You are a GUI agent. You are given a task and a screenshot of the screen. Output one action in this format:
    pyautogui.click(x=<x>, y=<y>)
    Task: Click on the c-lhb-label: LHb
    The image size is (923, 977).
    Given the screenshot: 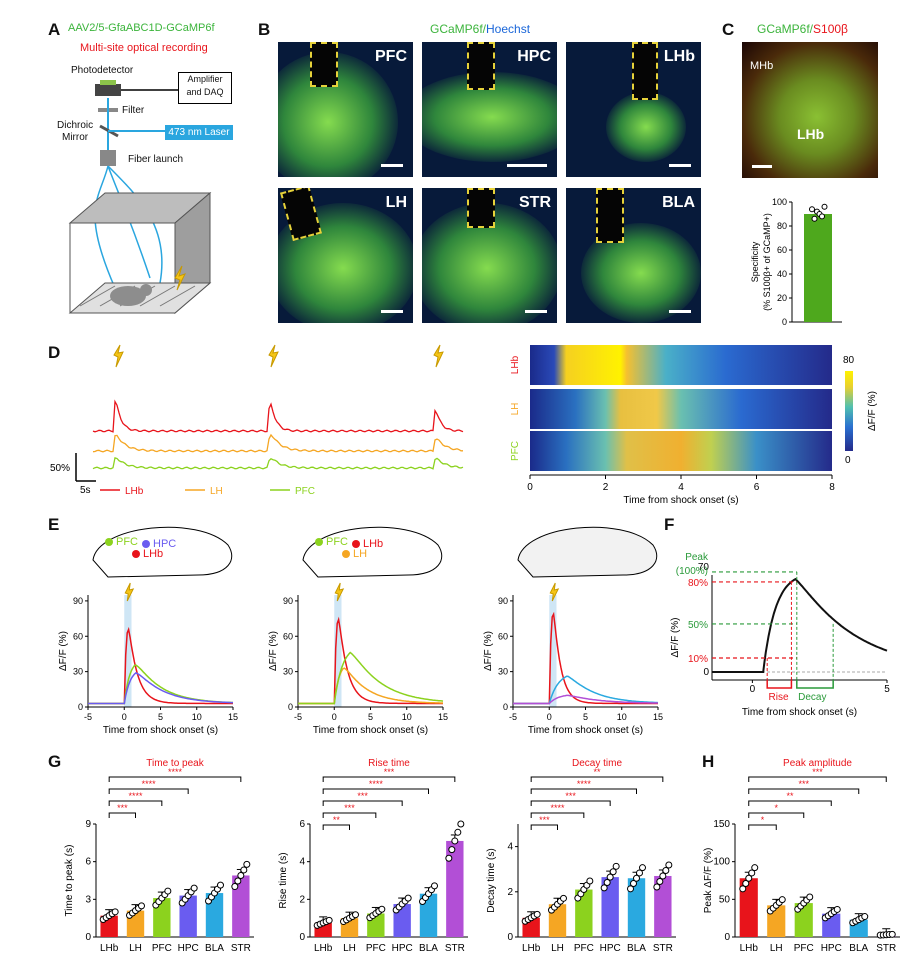 What is the action you would take?
    pyautogui.click(x=811, y=134)
    